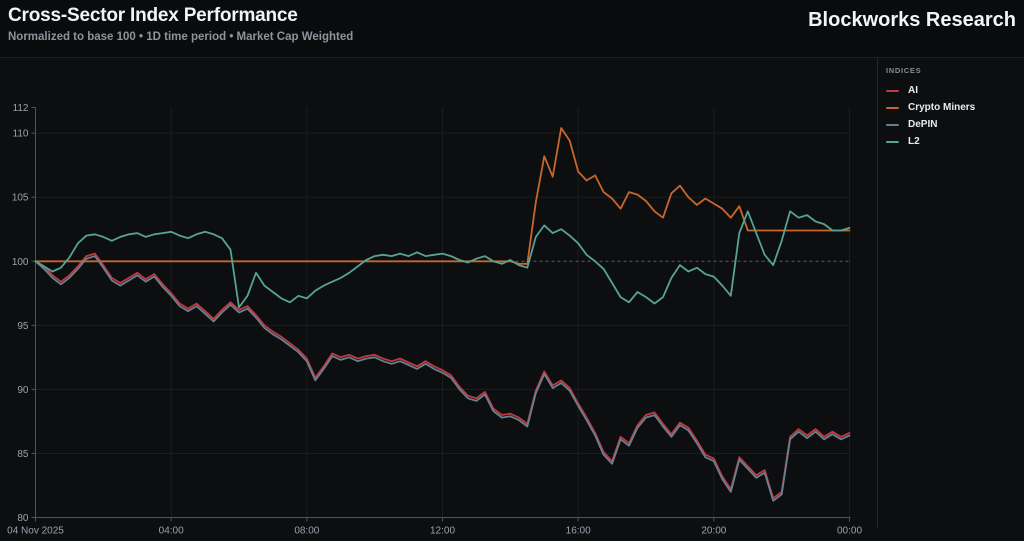  Describe the element at coordinates (912, 20) in the screenshot. I see `brand-logo: Blockworks Research` at that location.